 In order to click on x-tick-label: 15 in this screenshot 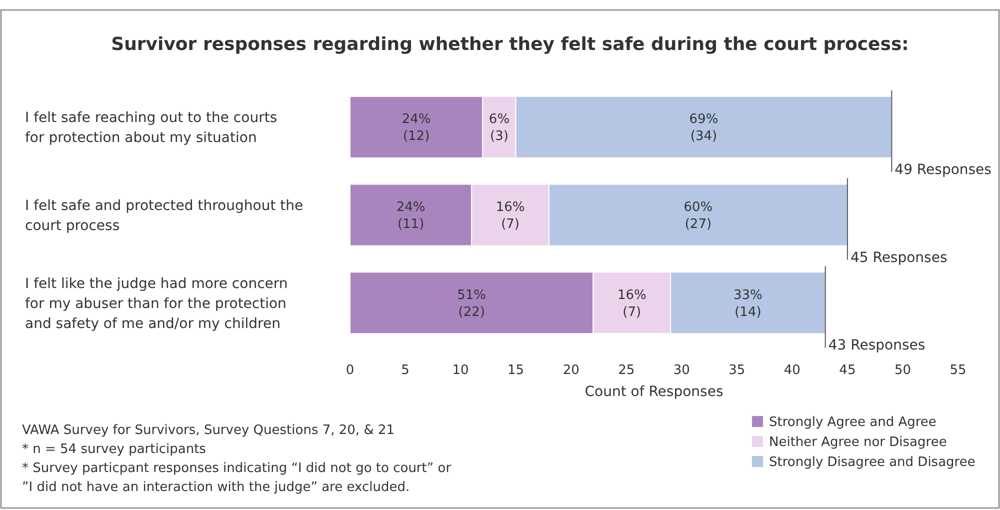, I will do `click(516, 370)`.